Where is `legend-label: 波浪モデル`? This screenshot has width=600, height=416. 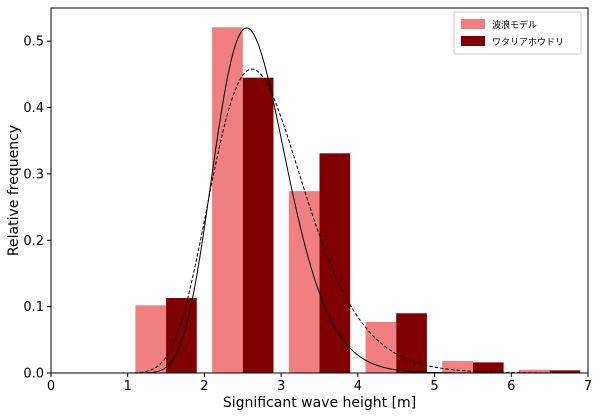
legend-label: 波浪モデル is located at coordinates (514, 25).